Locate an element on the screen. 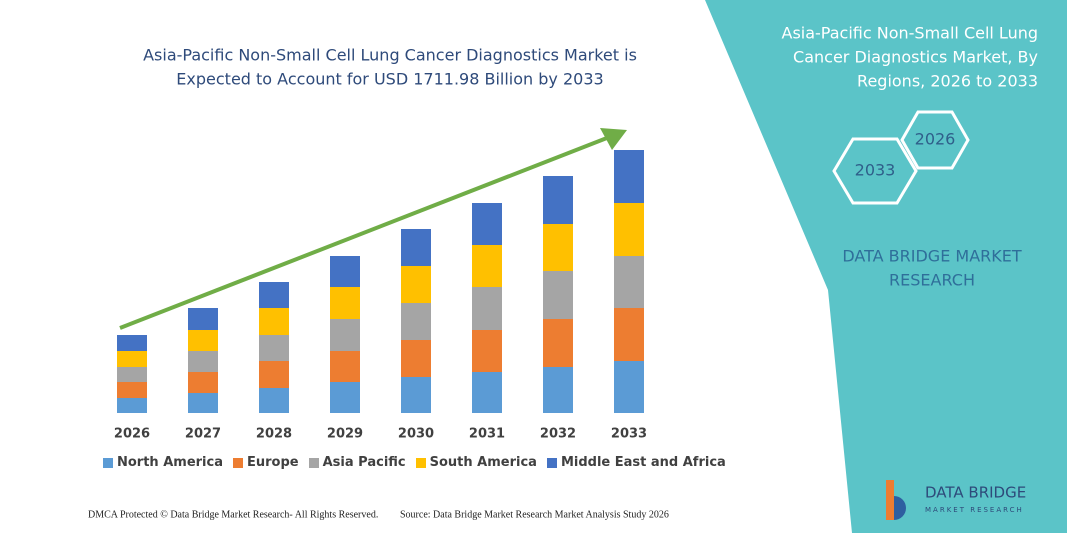 Image resolution: width=1067 pixels, height=533 pixels. legend-item: North America is located at coordinates (163, 462).